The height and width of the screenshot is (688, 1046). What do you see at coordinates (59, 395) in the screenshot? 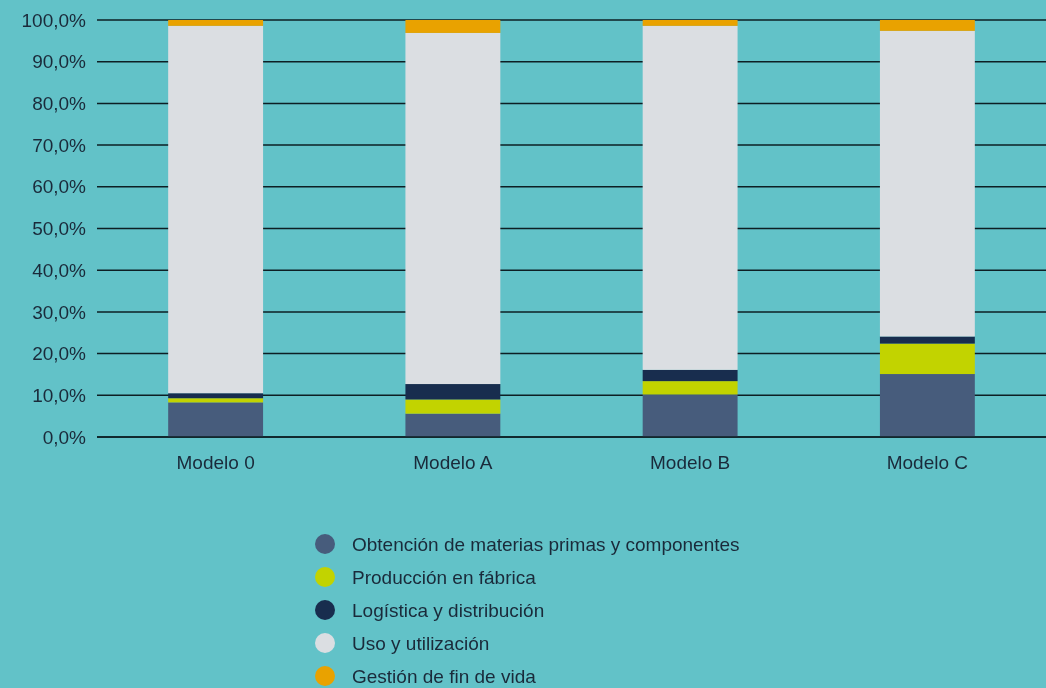
I see `y-tick-label: 10,0%` at bounding box center [59, 395].